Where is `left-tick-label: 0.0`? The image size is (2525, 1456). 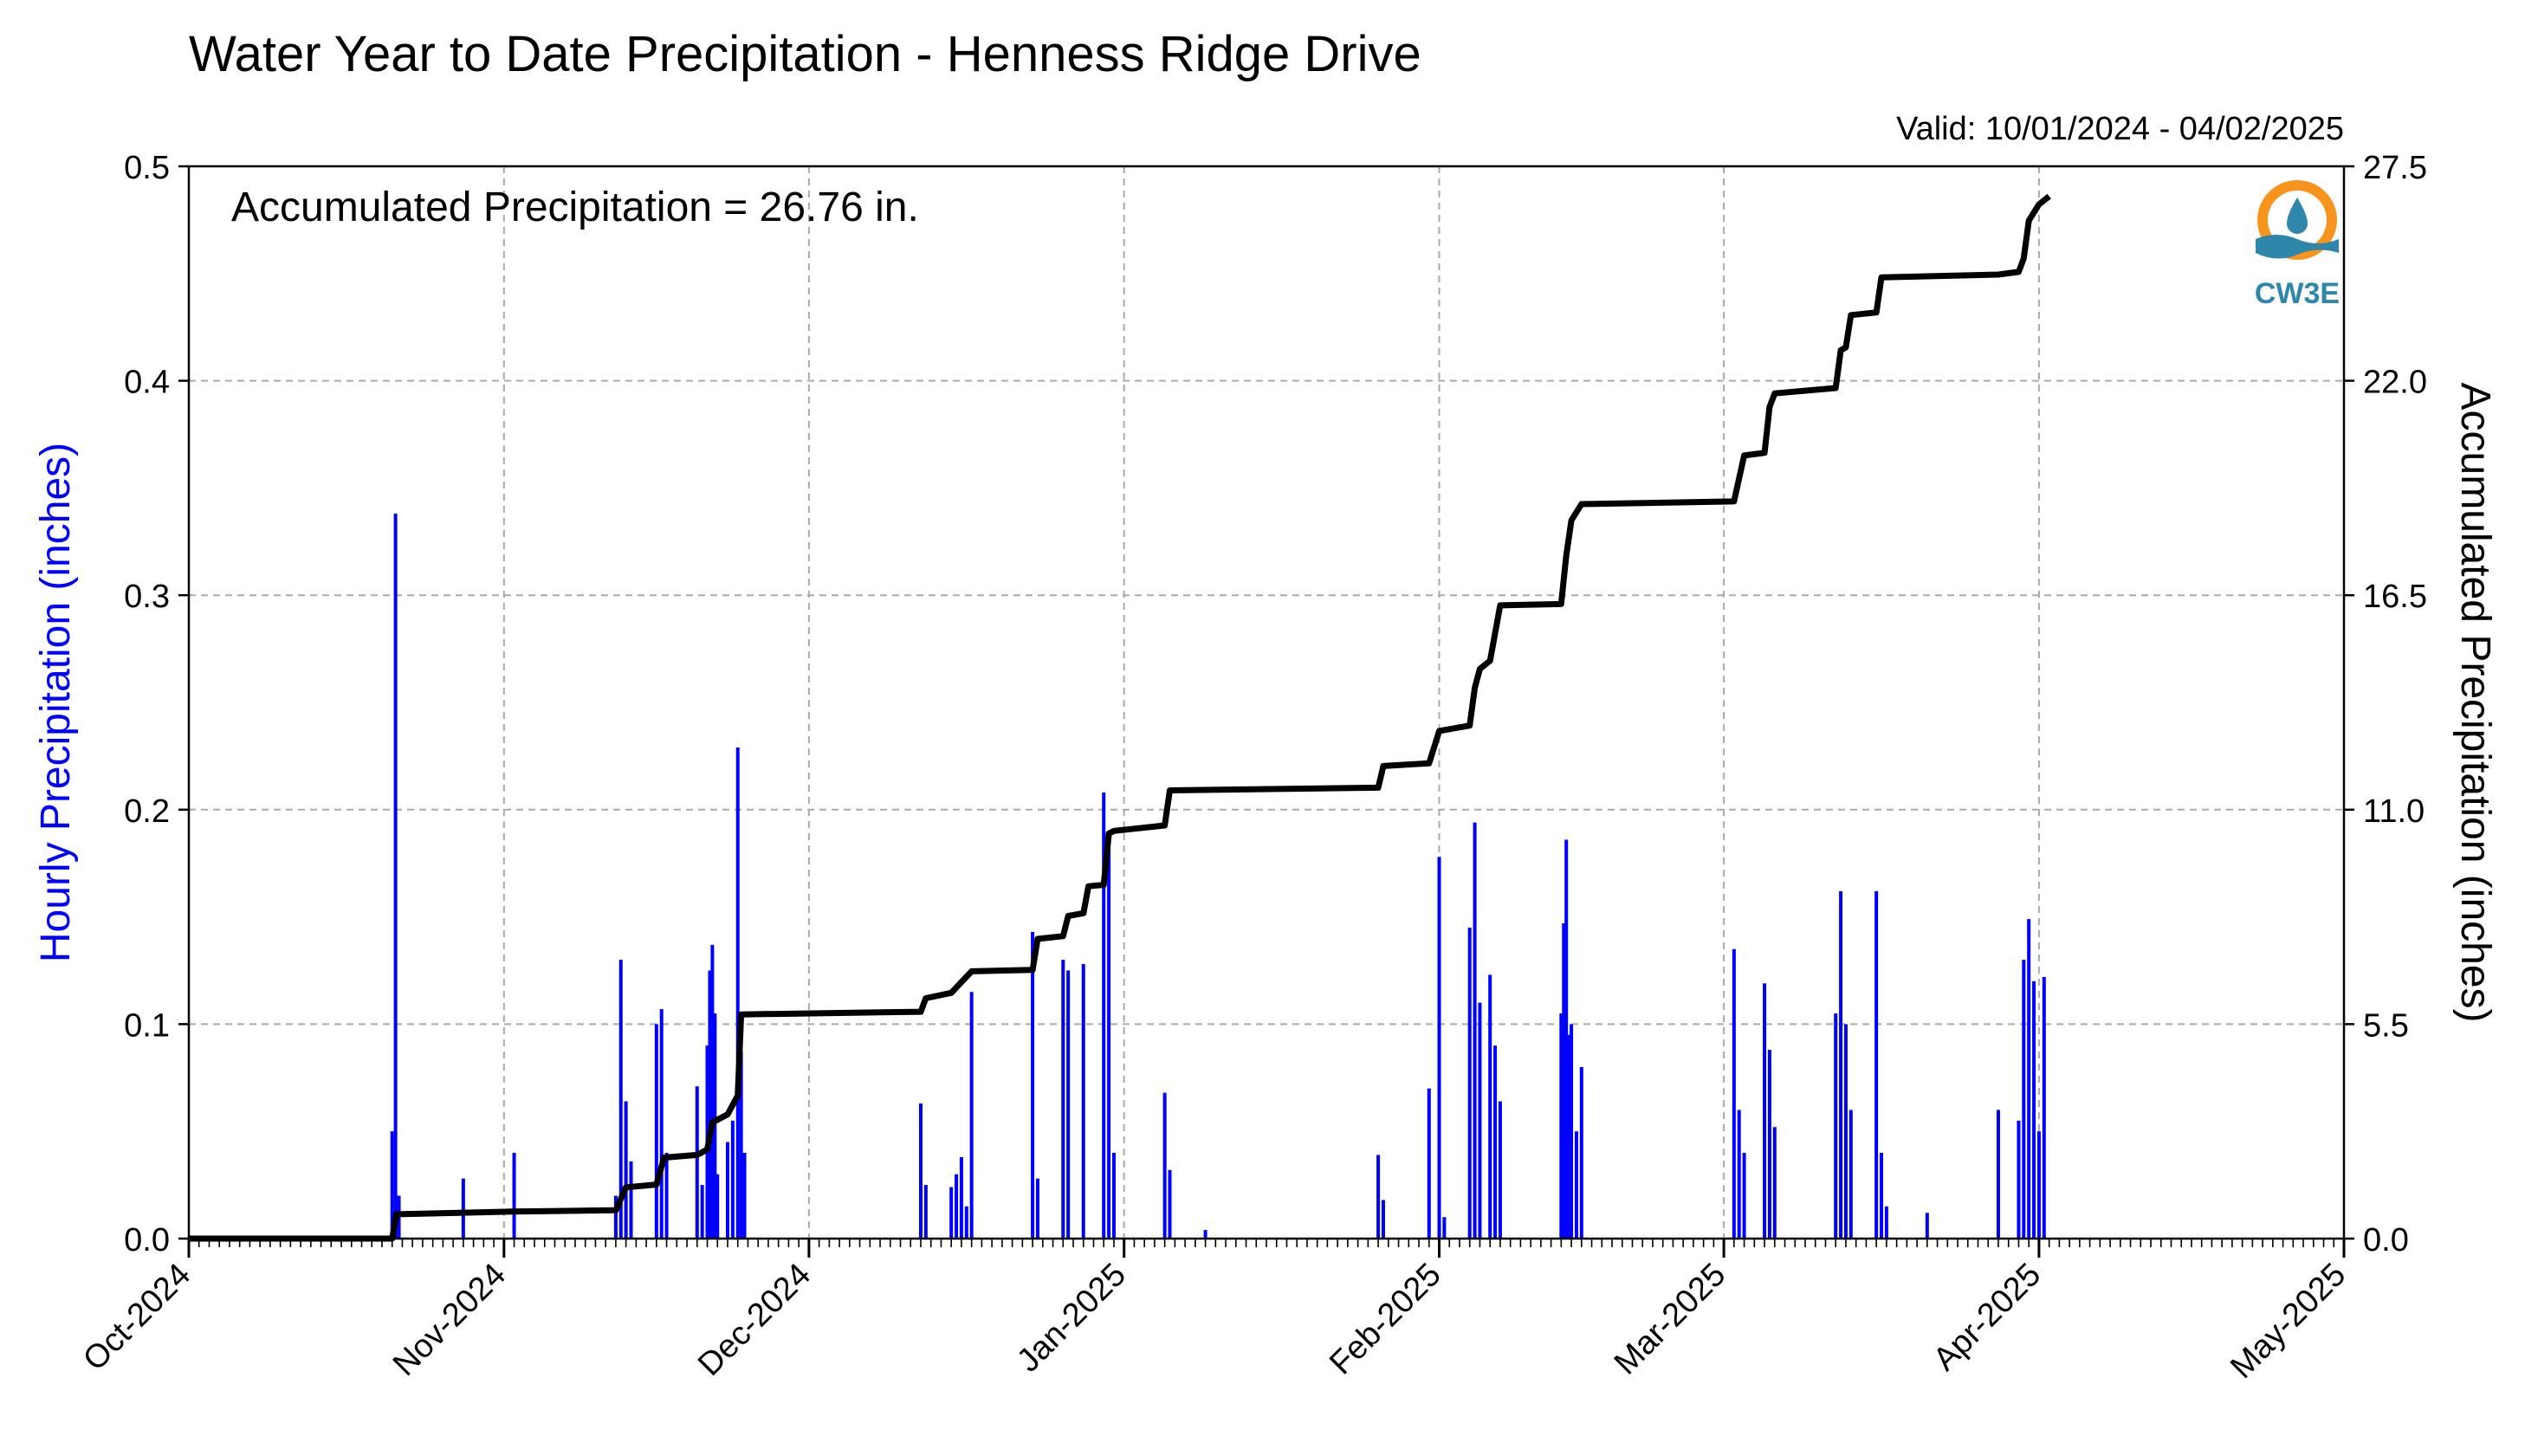
left-tick-label: 0.0 is located at coordinates (147, 1240).